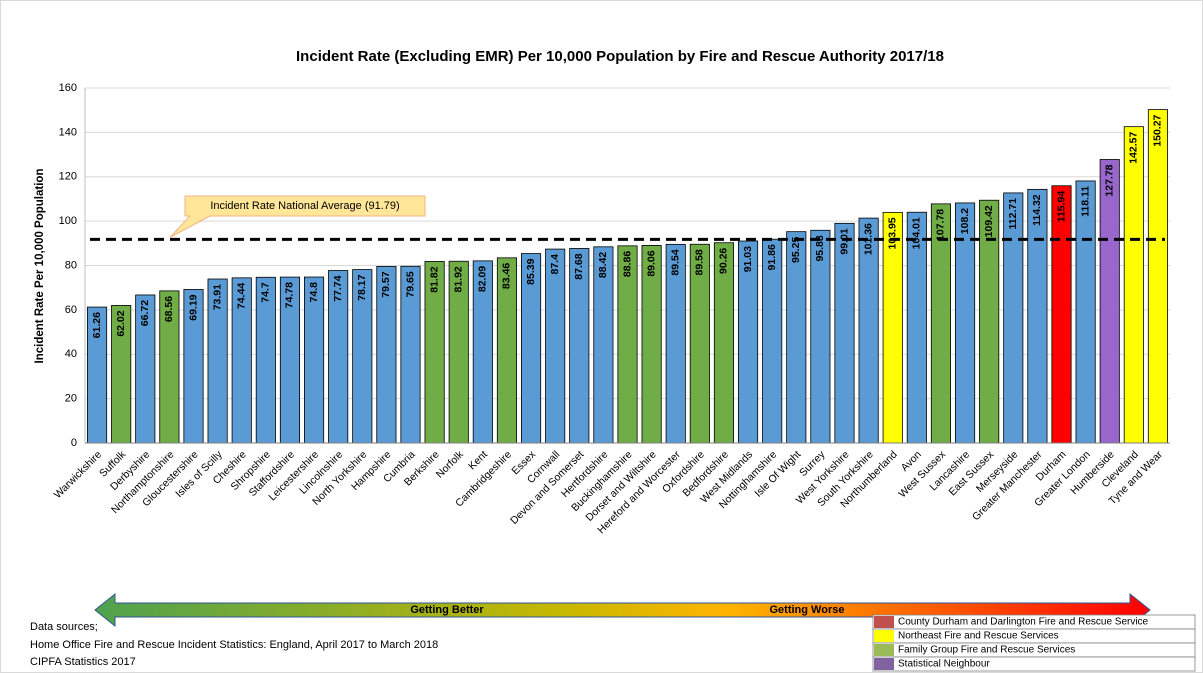  I want to click on source-text: CIPFA Statistics 2017, so click(83, 662).